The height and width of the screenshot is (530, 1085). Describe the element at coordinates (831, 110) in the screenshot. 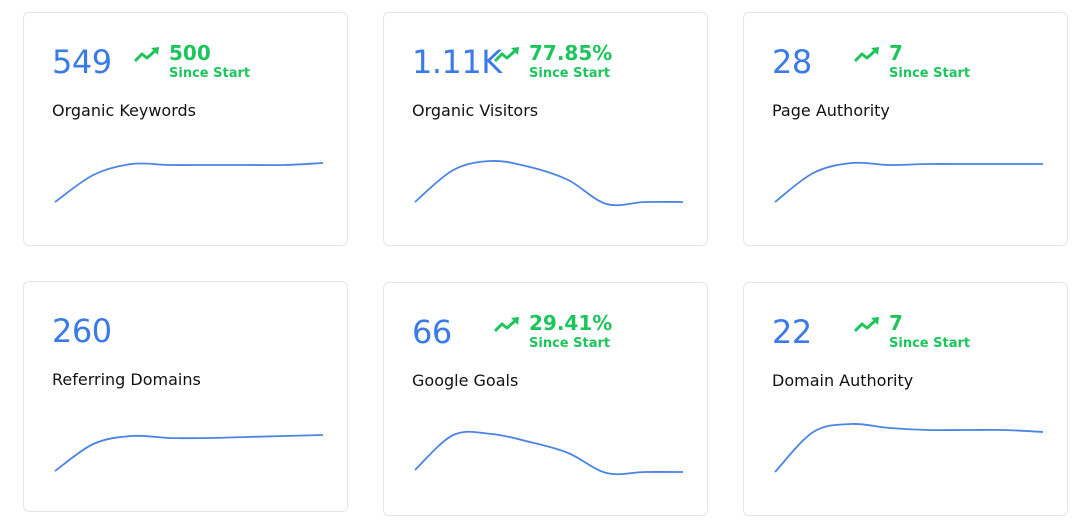

I see `metric-label: Page Authority` at that location.